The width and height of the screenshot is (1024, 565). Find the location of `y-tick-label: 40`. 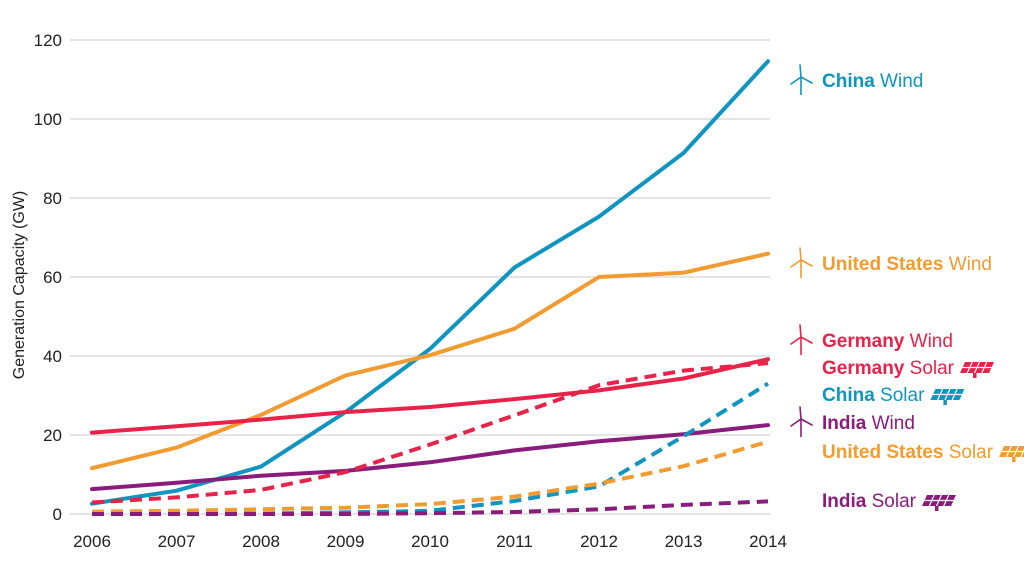

y-tick-label: 40 is located at coordinates (52, 356).